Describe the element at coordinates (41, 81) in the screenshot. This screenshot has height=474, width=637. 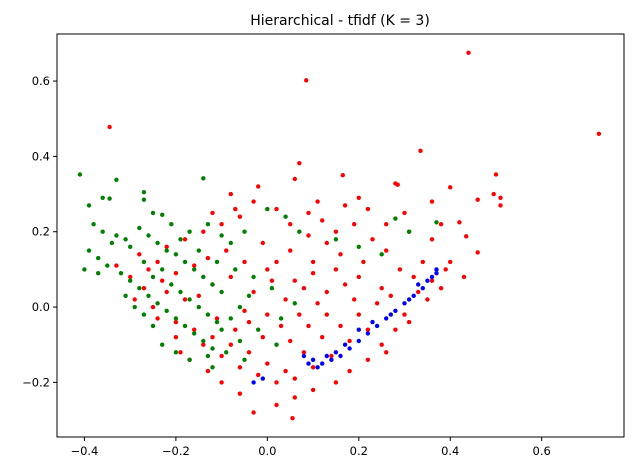
I see `y-tick-label: 0.6` at that location.